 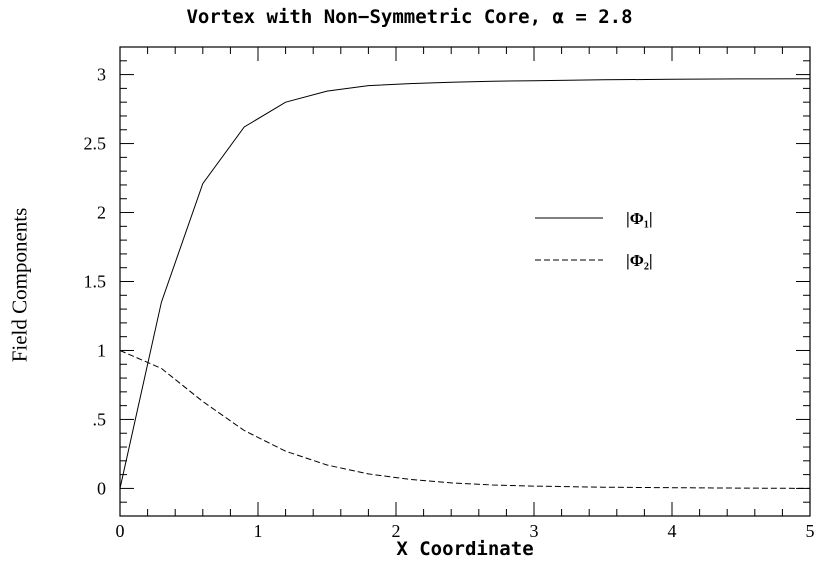 I want to click on x-tick-label: 1, so click(x=258, y=531).